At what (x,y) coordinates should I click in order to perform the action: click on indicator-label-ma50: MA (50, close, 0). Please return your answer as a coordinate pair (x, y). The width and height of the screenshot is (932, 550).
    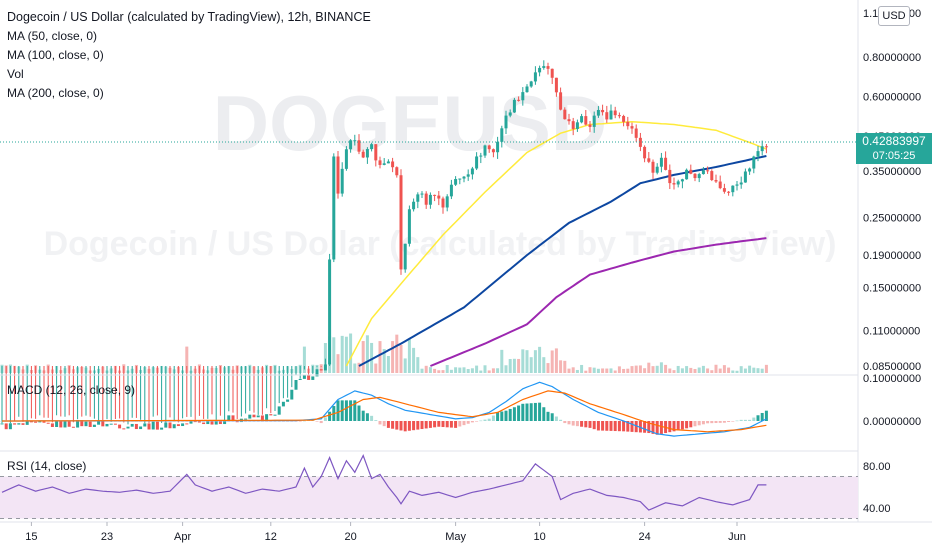
    Looking at the image, I should click on (52, 36).